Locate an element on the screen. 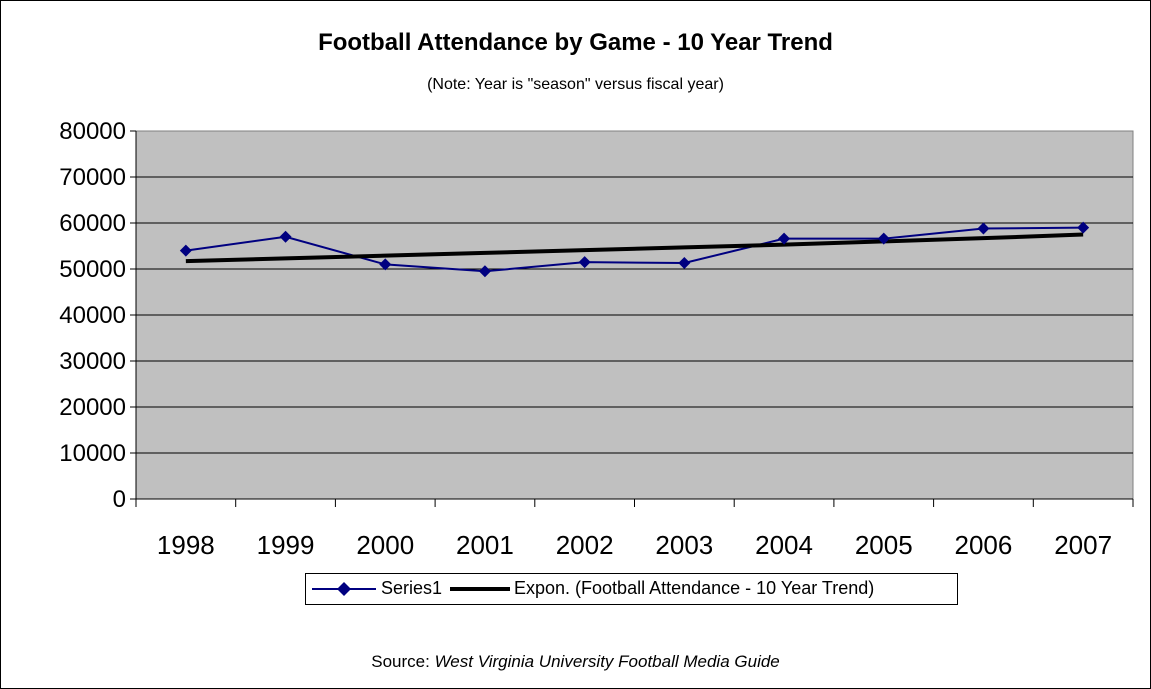 This screenshot has height=689, width=1151. x-tick-label: 2002 is located at coordinates (585, 545).